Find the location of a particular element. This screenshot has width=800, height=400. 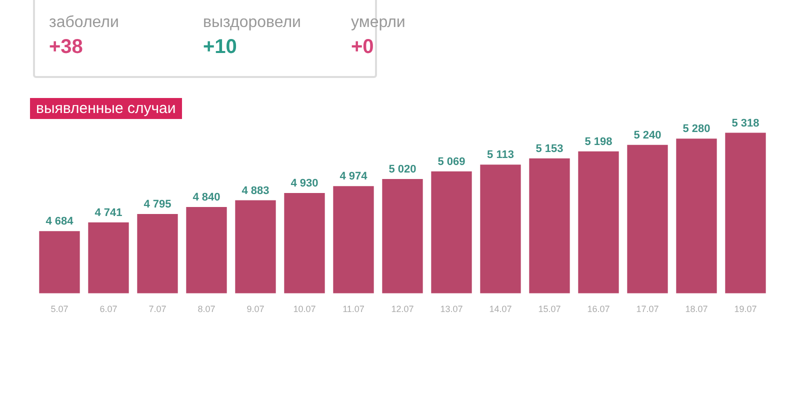

x-tick-label: 16.07 is located at coordinates (598, 309).